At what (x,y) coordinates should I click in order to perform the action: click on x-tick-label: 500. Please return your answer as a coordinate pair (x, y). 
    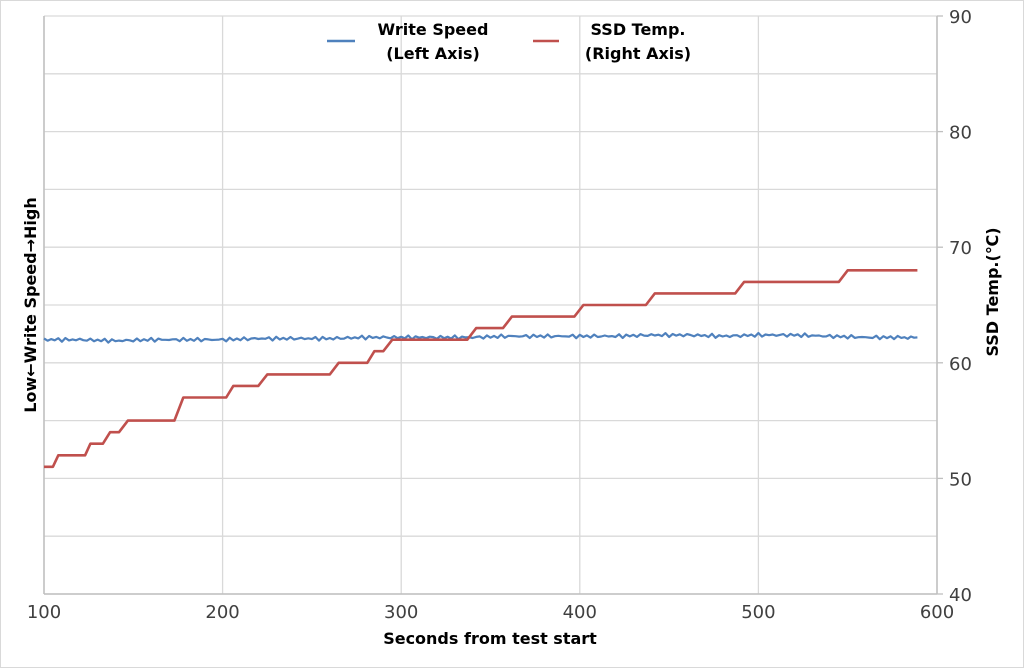
    Looking at the image, I should click on (758, 612).